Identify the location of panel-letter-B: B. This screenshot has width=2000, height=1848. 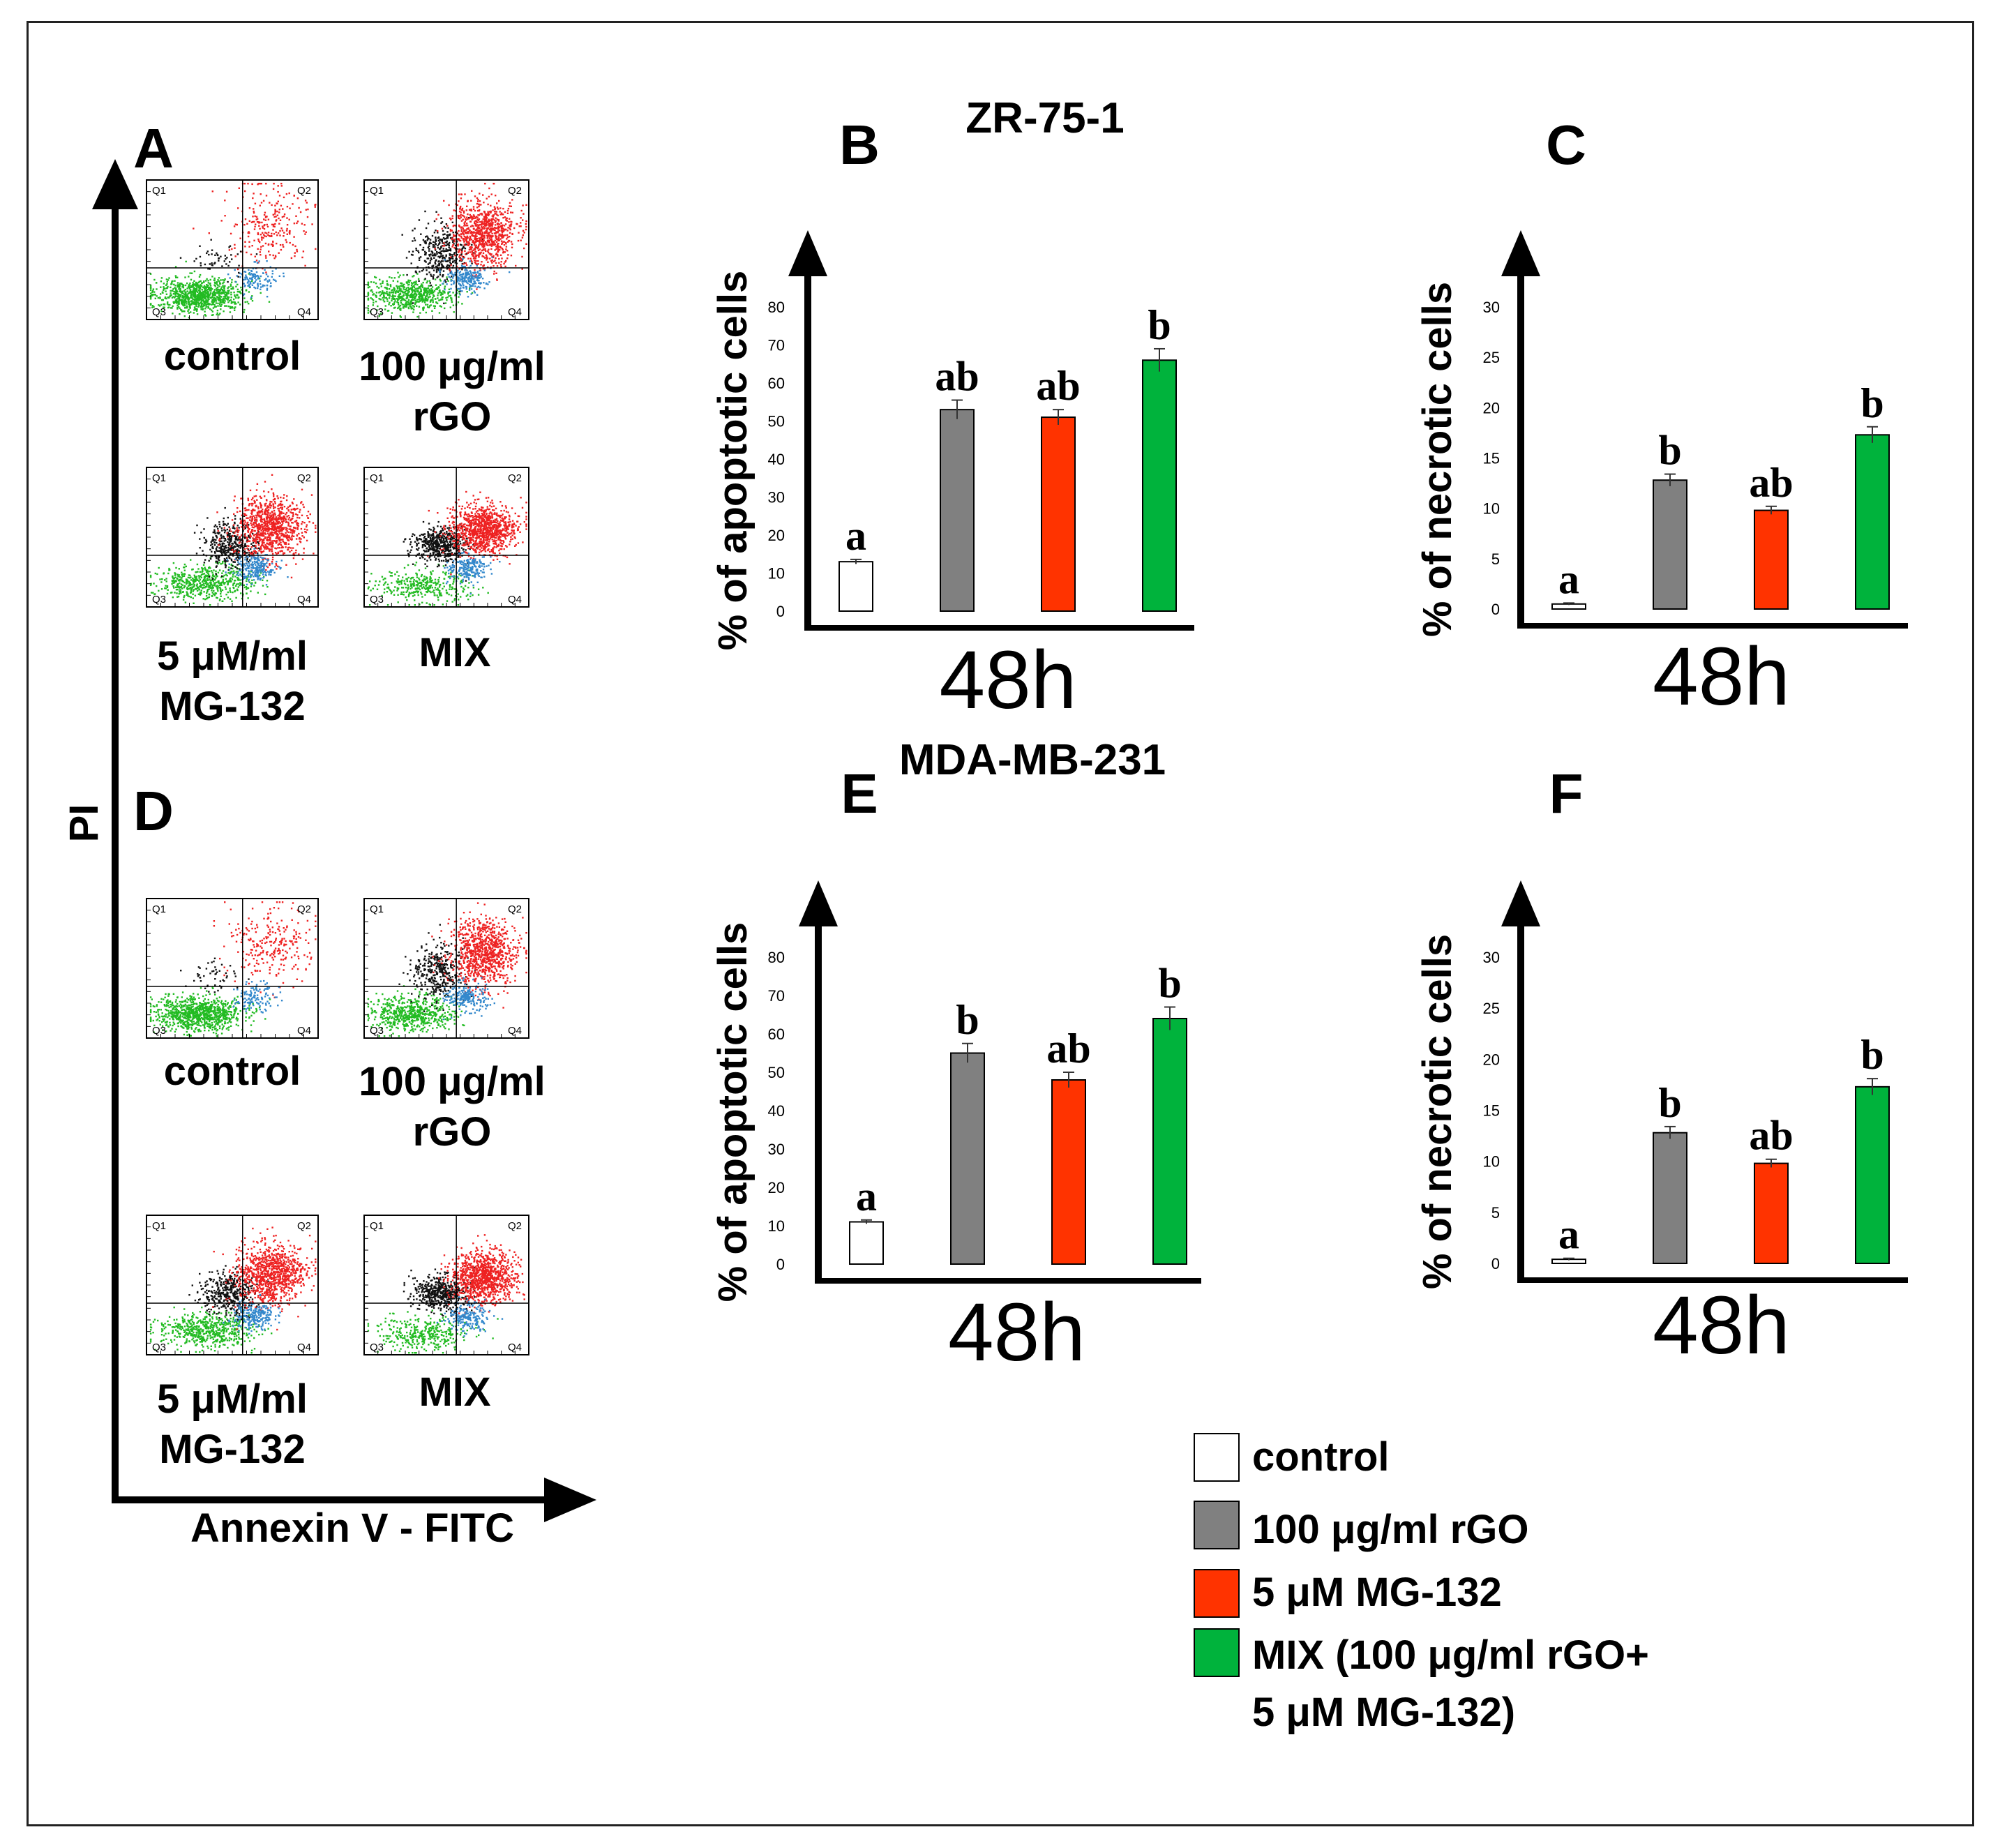
(859, 145).